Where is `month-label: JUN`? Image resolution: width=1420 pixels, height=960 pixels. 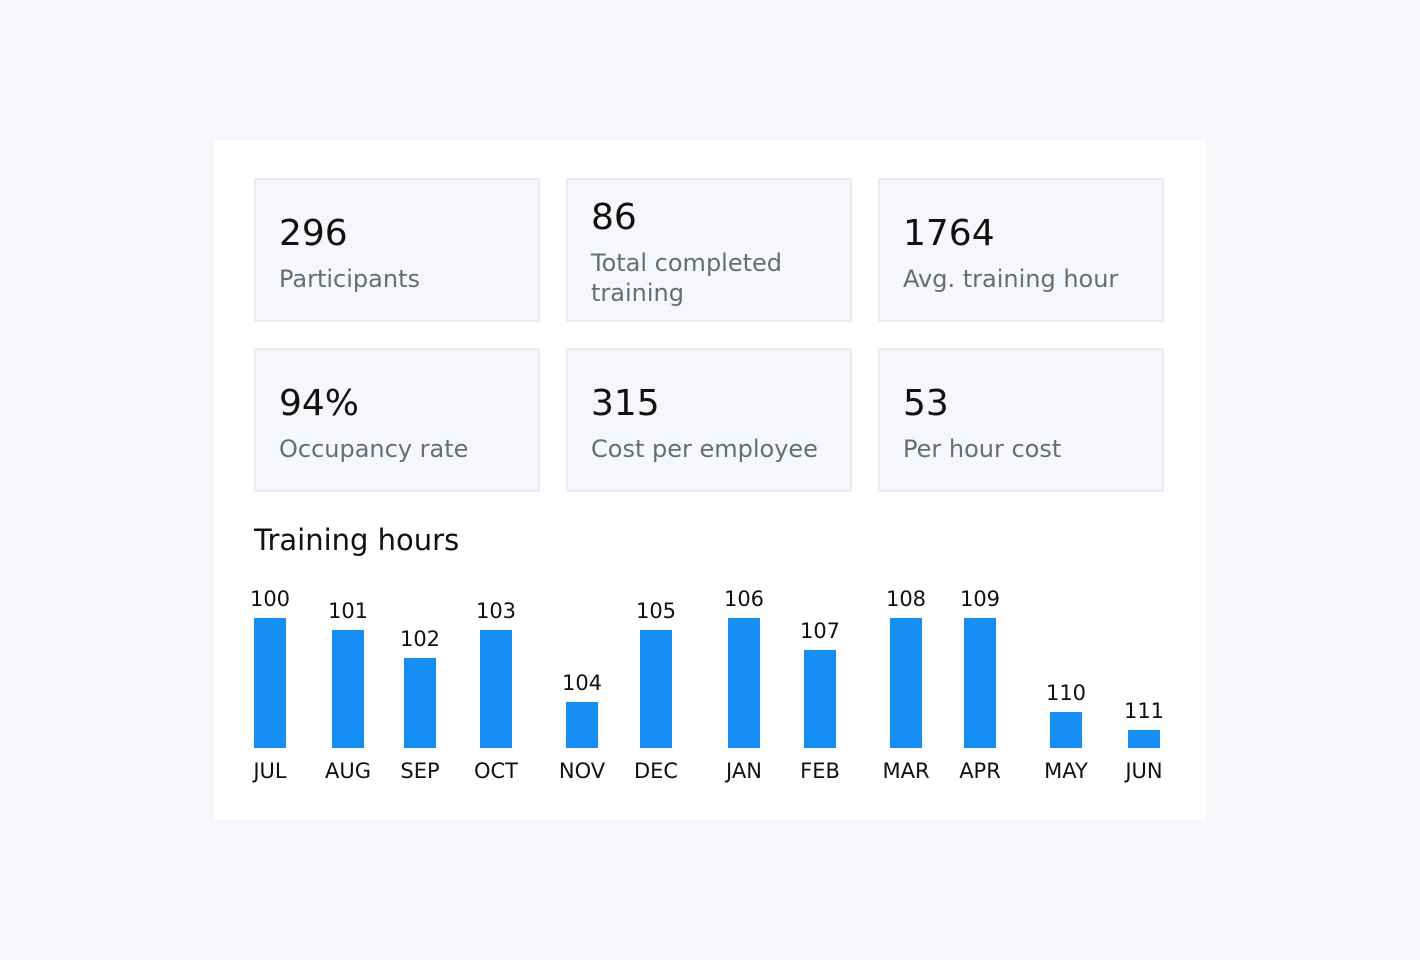
month-label: JUN is located at coordinates (1142, 771).